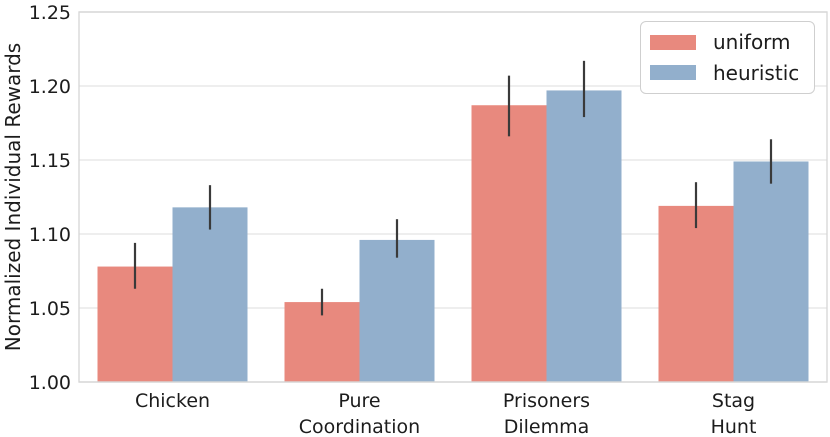  Describe the element at coordinates (696, 293) in the screenshot. I see `bar-uniform-stag-hunt` at that location.